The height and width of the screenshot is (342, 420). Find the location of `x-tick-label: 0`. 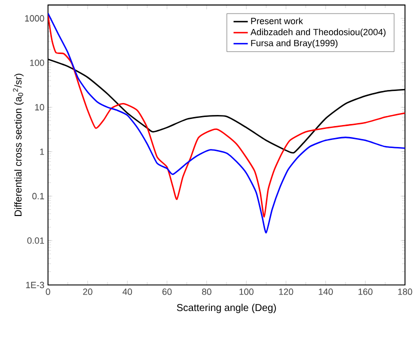

x-tick-label: 0 is located at coordinates (48, 291).